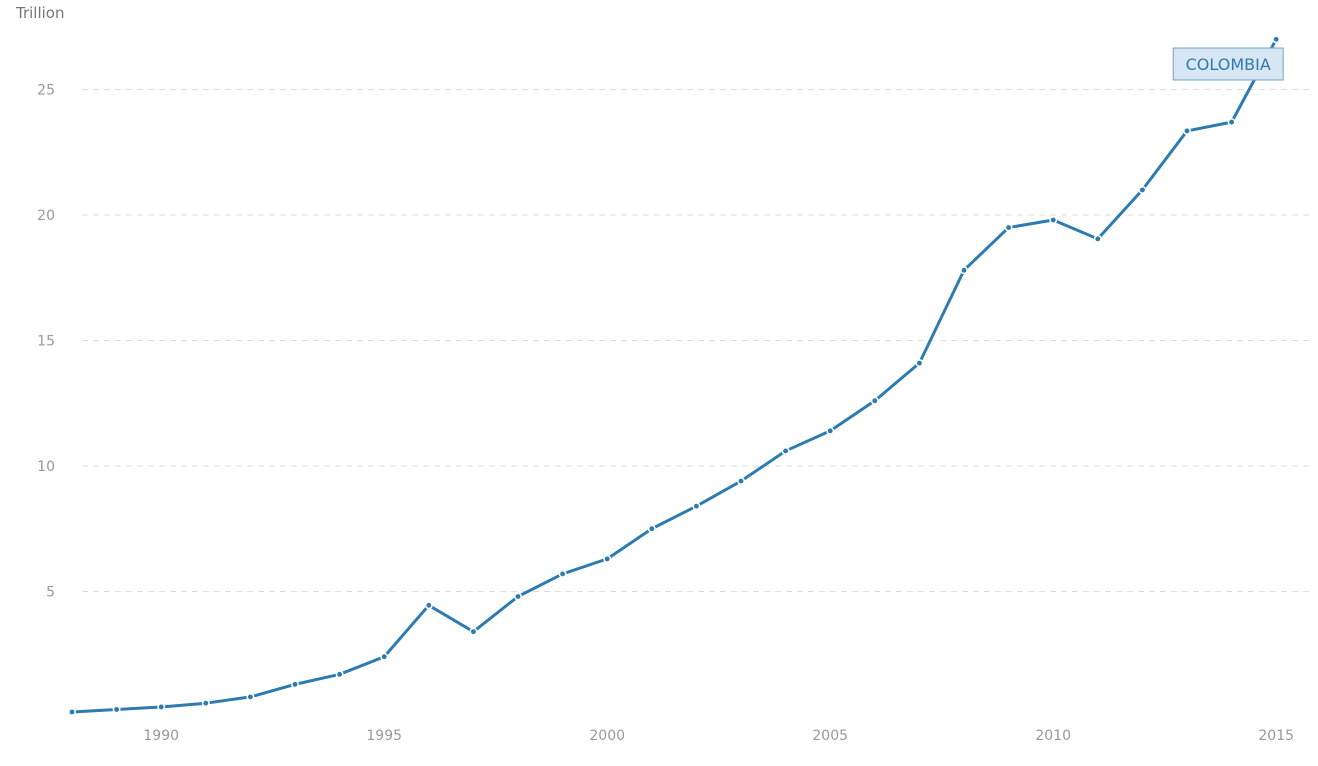  Describe the element at coordinates (785, 450) in the screenshot. I see `data-point-2004` at that location.